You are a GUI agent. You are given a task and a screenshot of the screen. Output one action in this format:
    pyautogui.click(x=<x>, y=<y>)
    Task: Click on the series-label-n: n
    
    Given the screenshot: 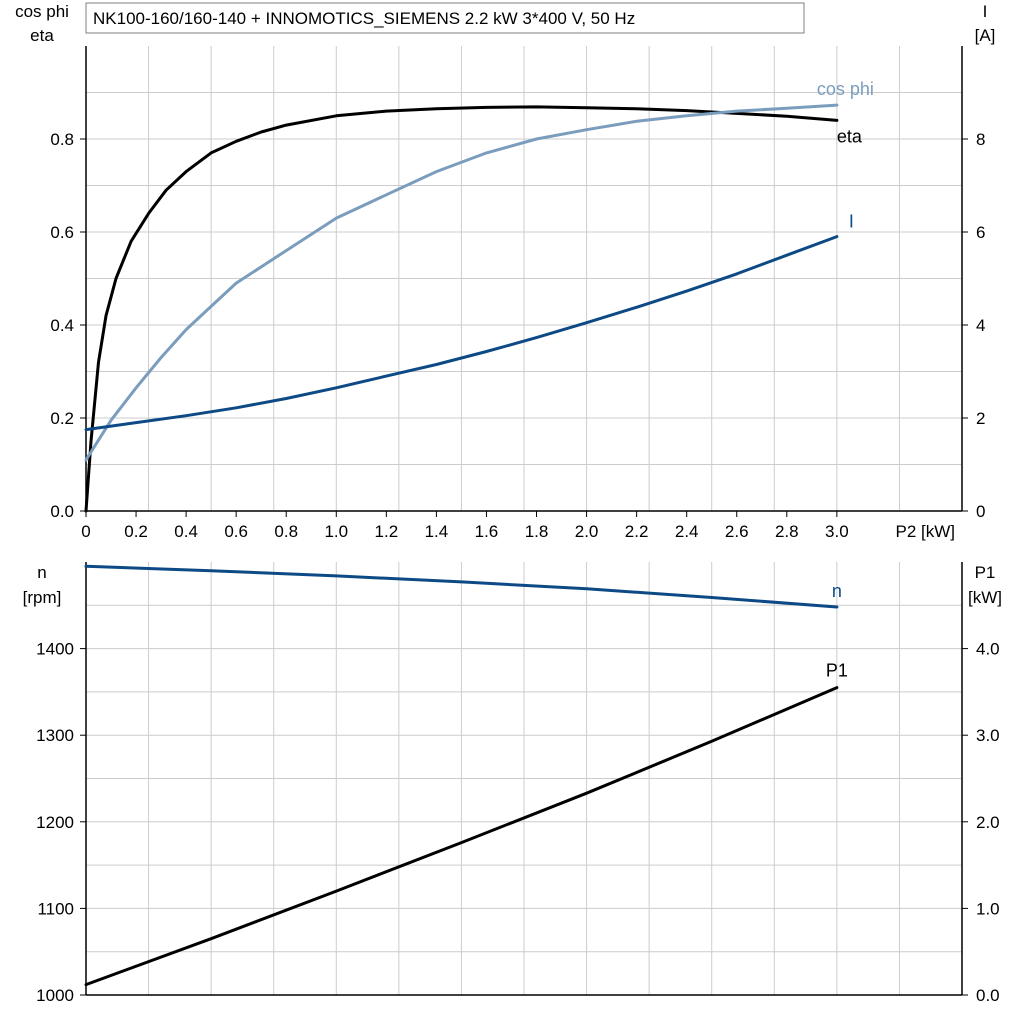 What is the action you would take?
    pyautogui.click(x=837, y=591)
    